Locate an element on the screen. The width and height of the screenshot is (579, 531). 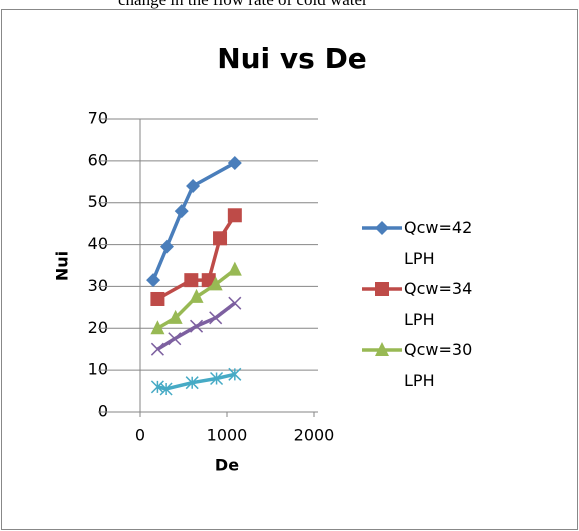
caption: change in the flow rate of cold water is located at coordinates (243, 4).